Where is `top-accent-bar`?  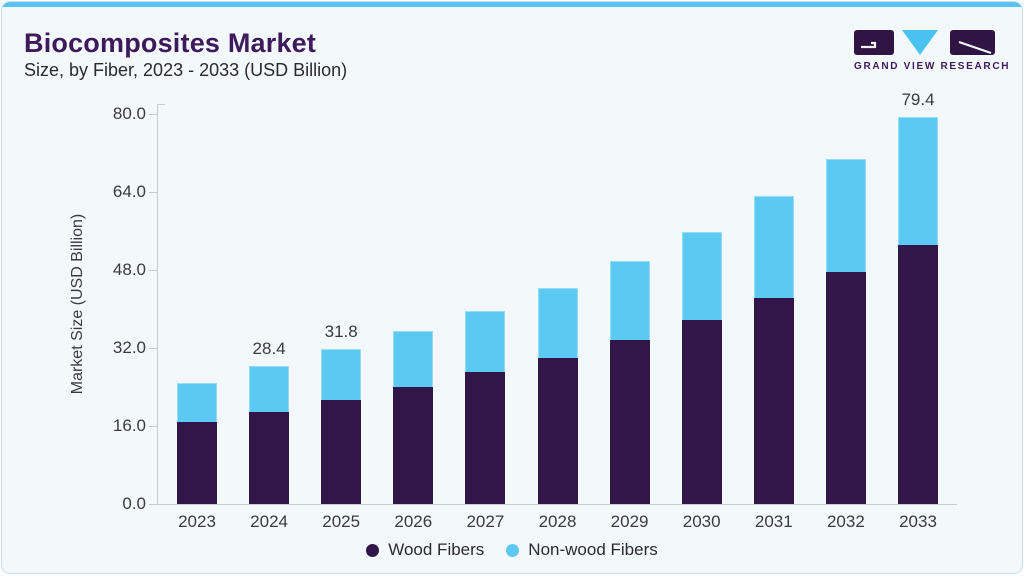
top-accent-bar is located at coordinates (512, 4).